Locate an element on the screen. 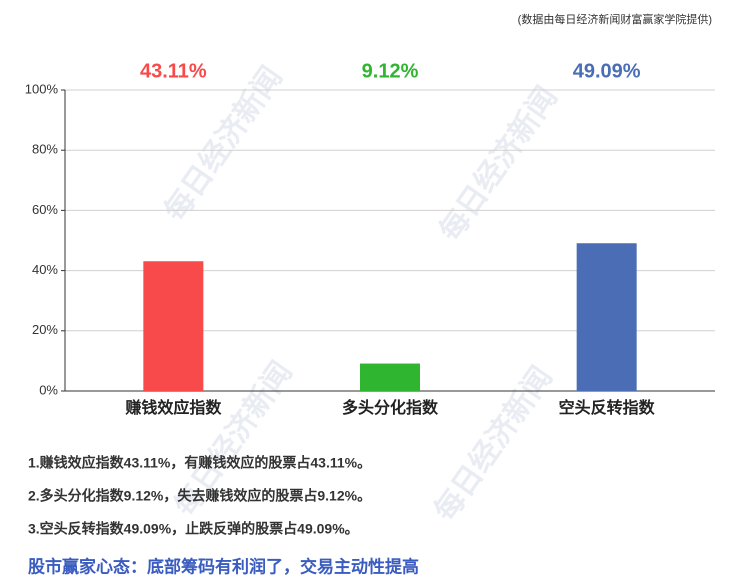  x-tick-label: 多头分化指数 is located at coordinates (390, 407).